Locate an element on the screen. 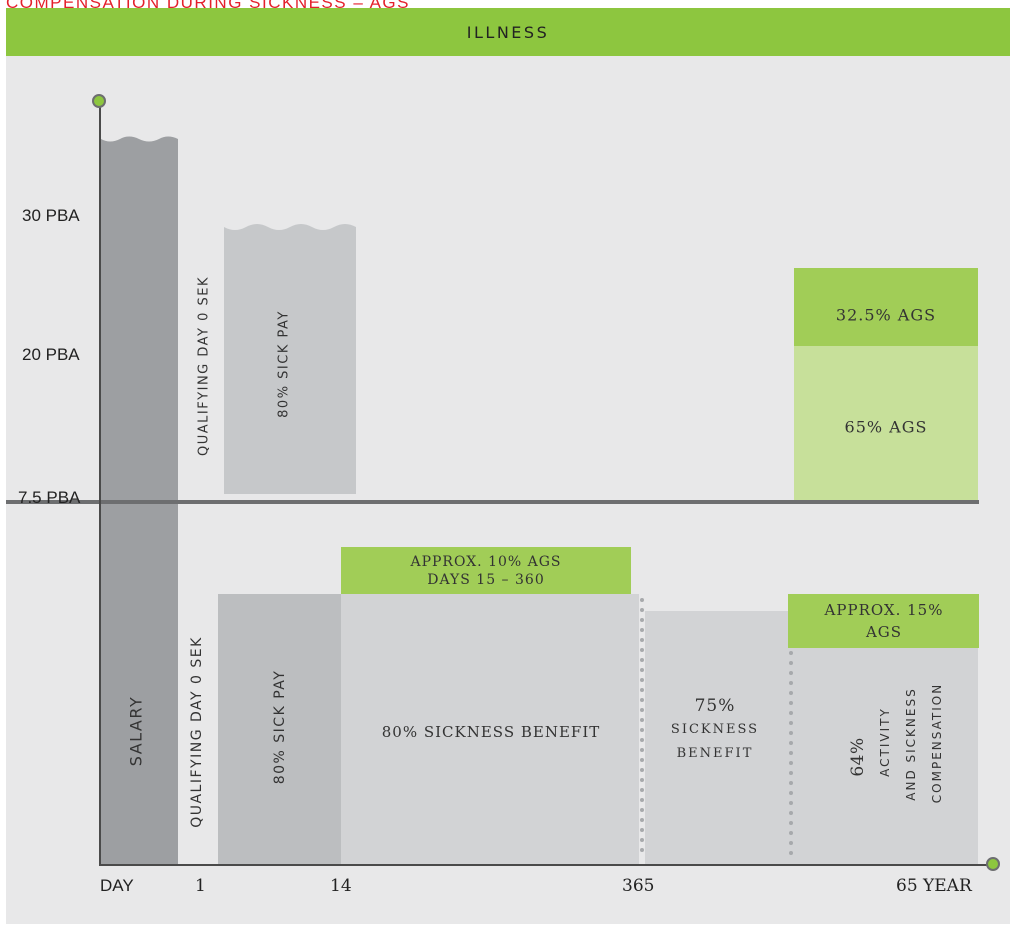  ags-65-block is located at coordinates (886, 423).